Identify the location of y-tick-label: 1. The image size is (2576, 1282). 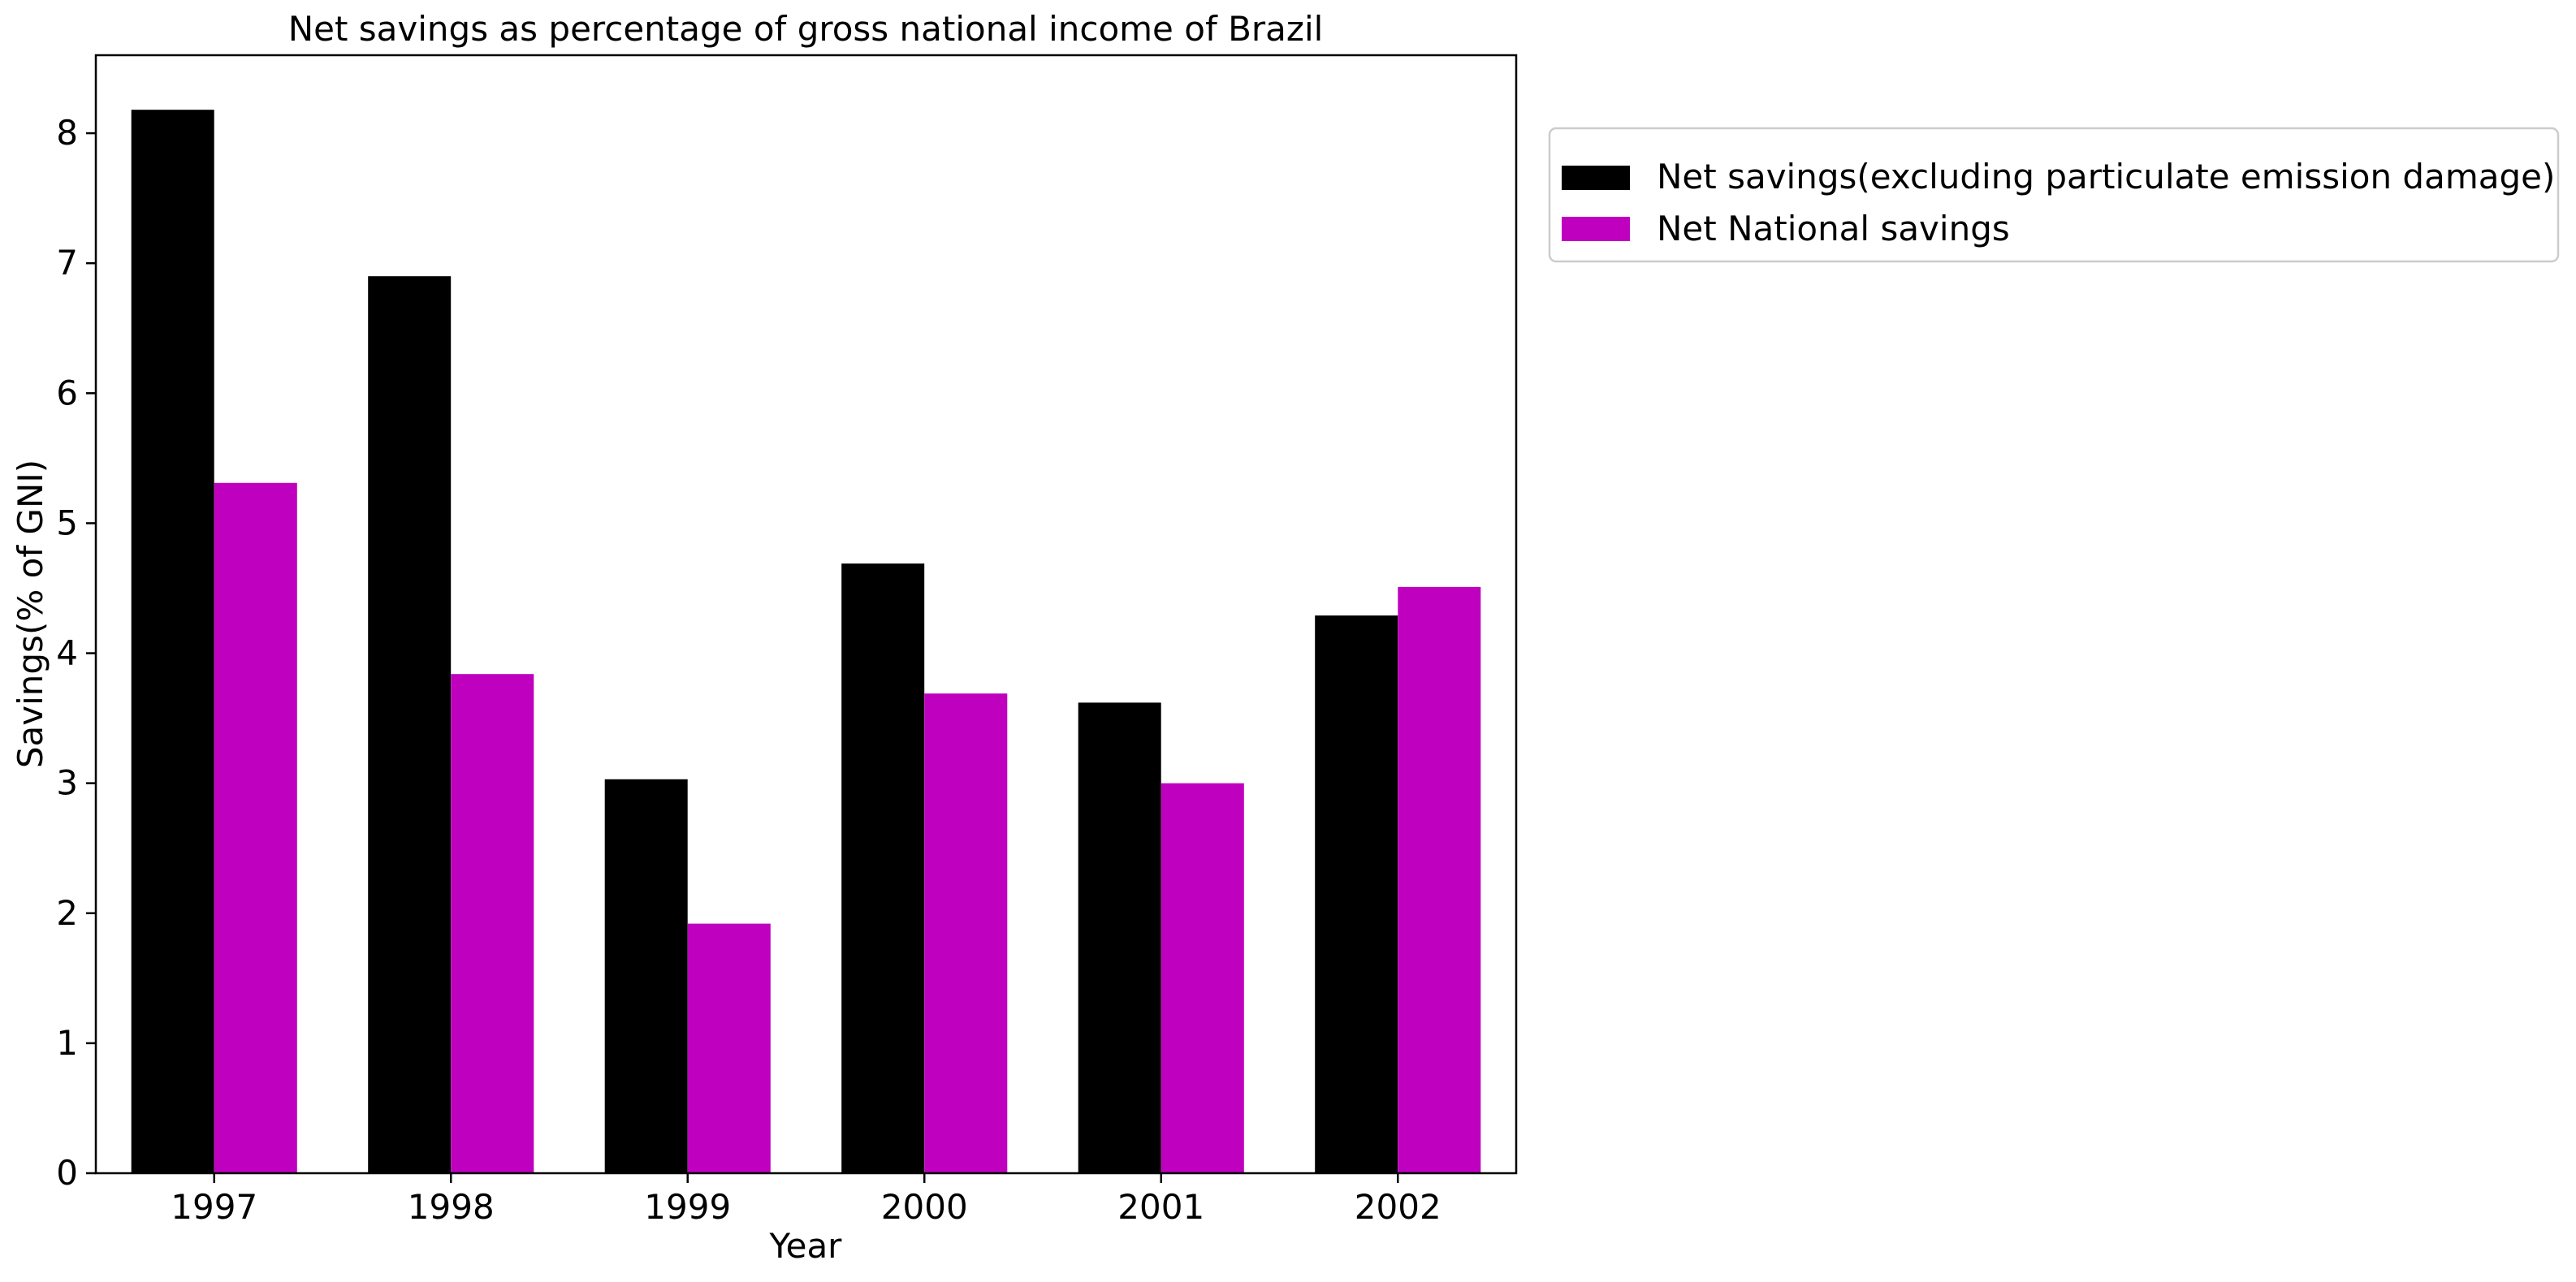
(67, 1043).